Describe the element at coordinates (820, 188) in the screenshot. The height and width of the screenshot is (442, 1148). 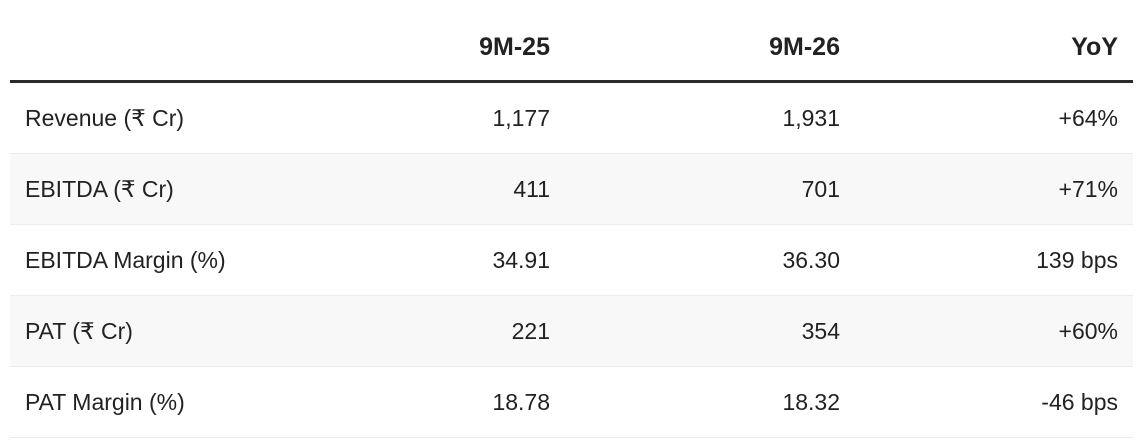
I see `cell-value: 701` at that location.